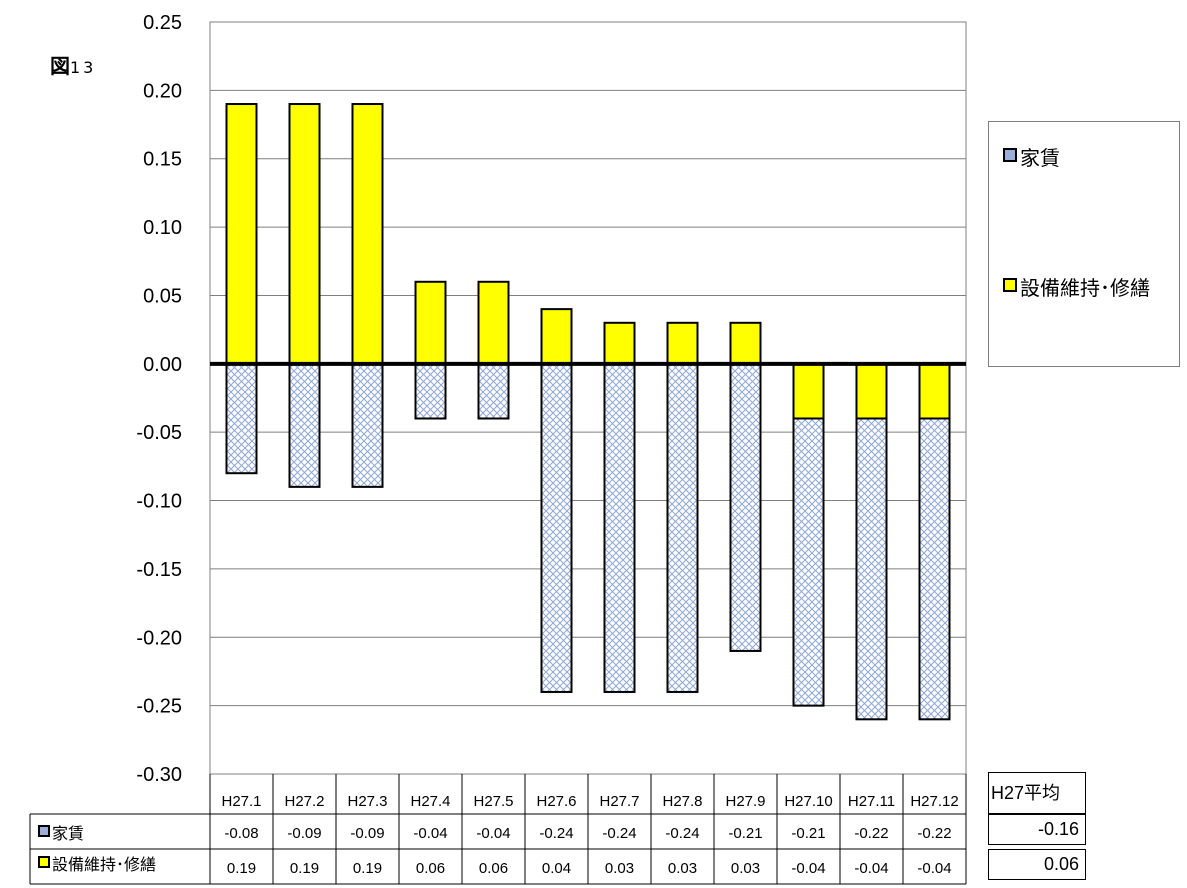  I want to click on table-row-label-maintenance: 設備維持･修繕, so click(124, 864).